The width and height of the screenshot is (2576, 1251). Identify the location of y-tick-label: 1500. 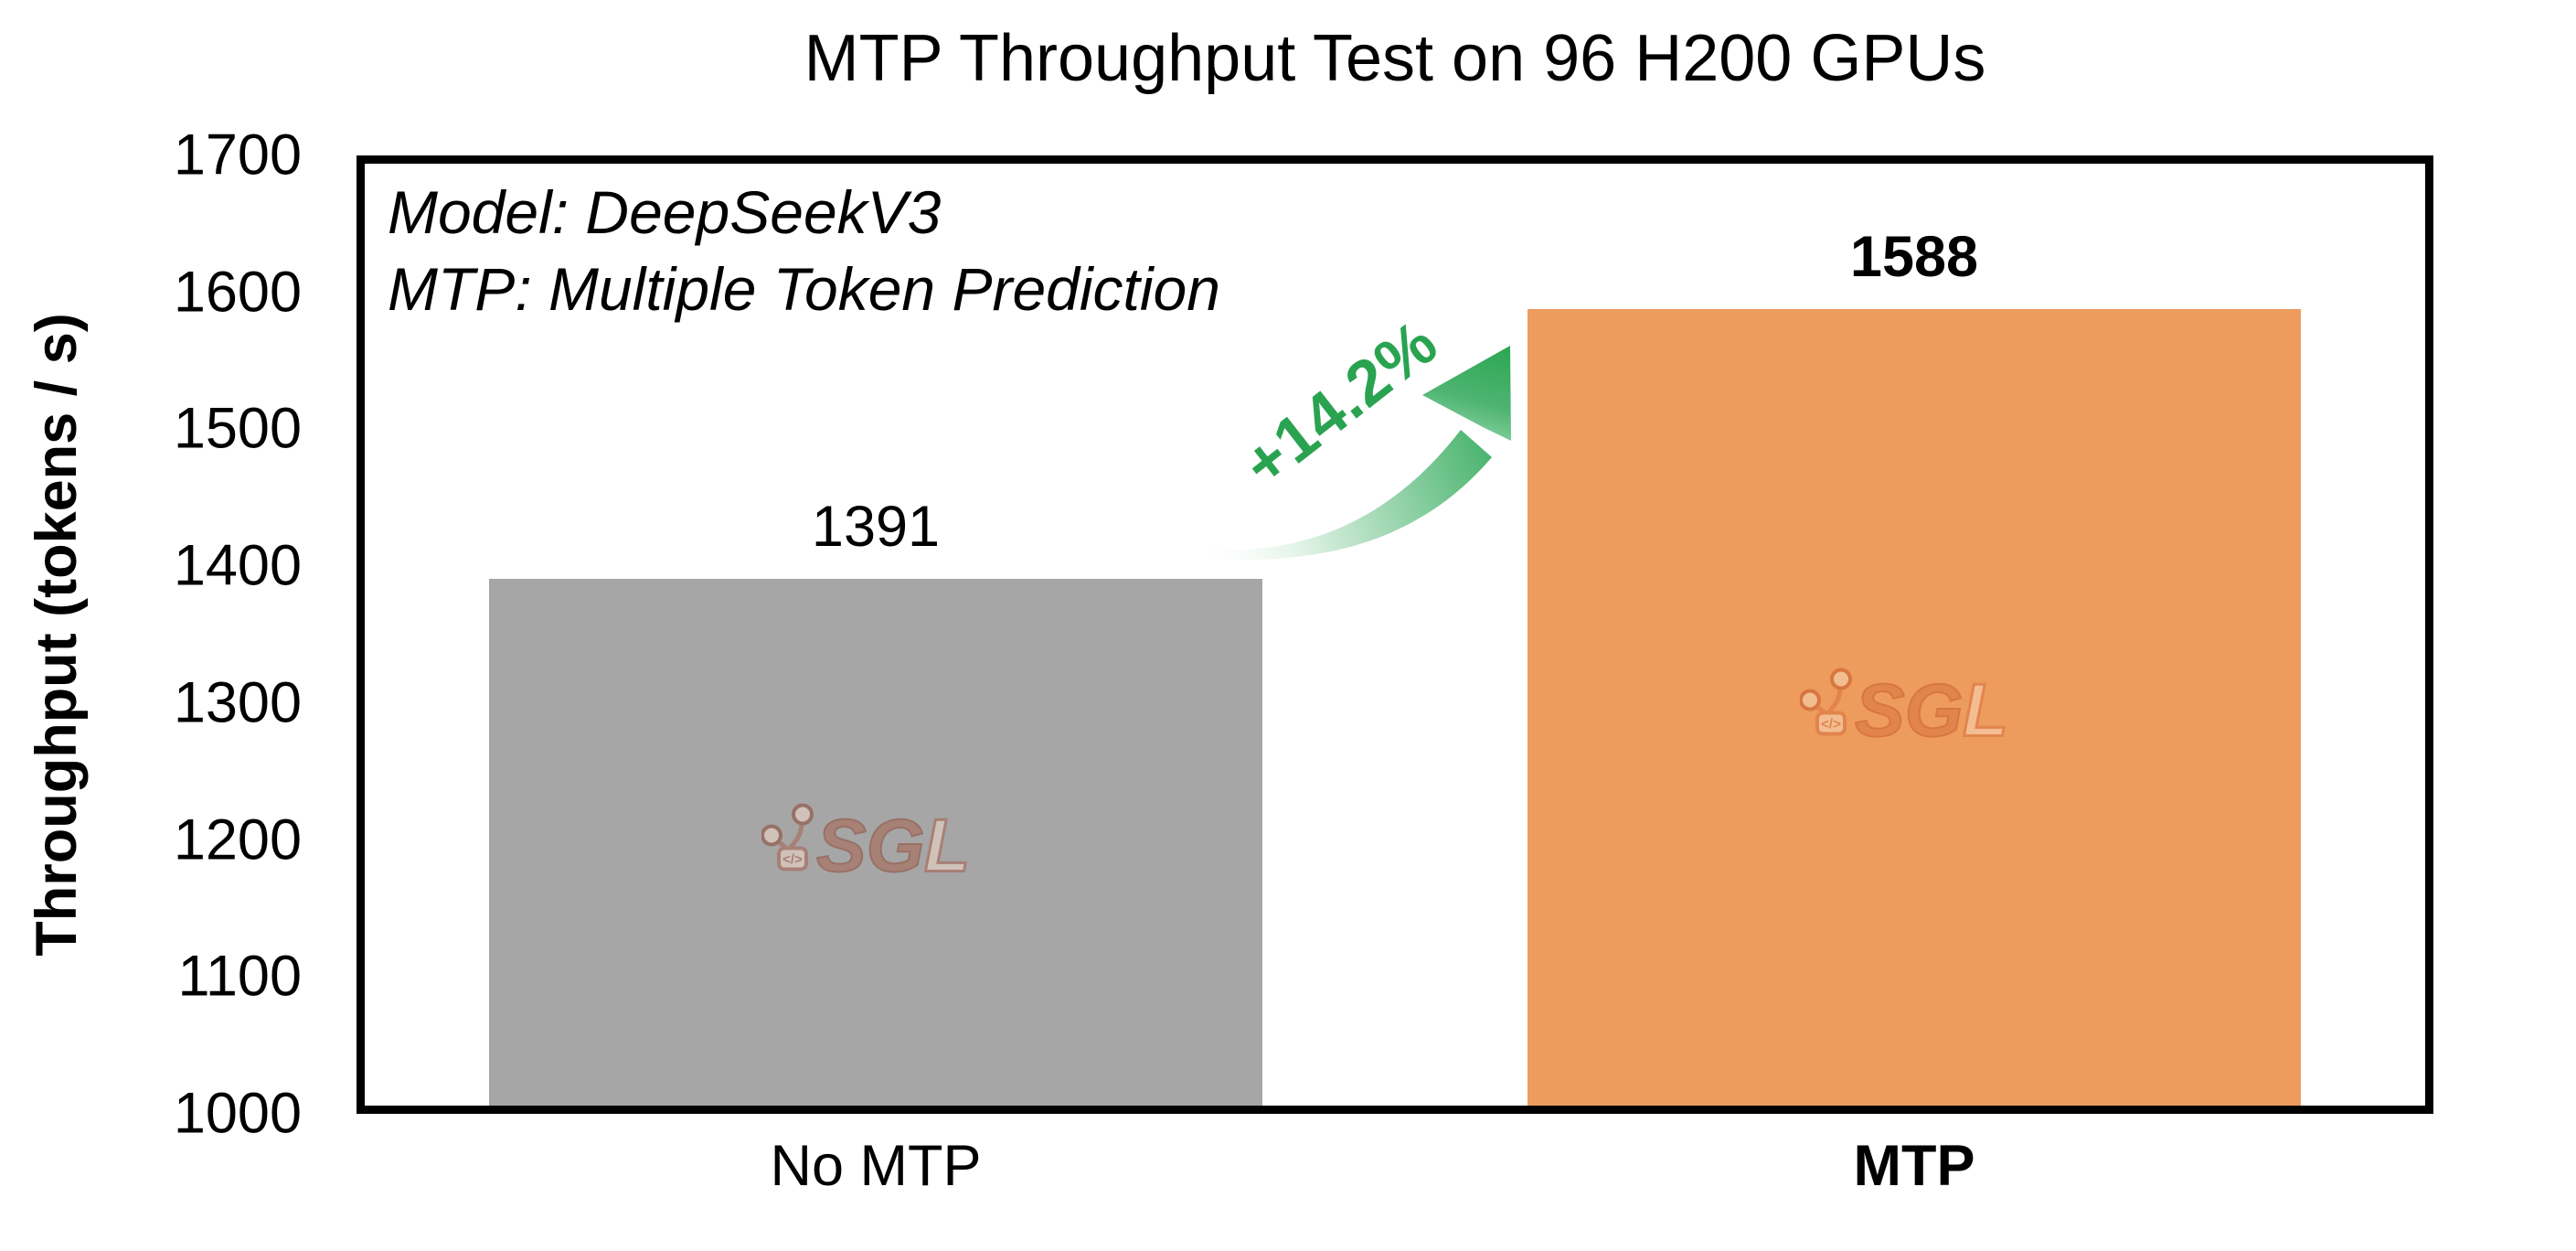
(238, 428).